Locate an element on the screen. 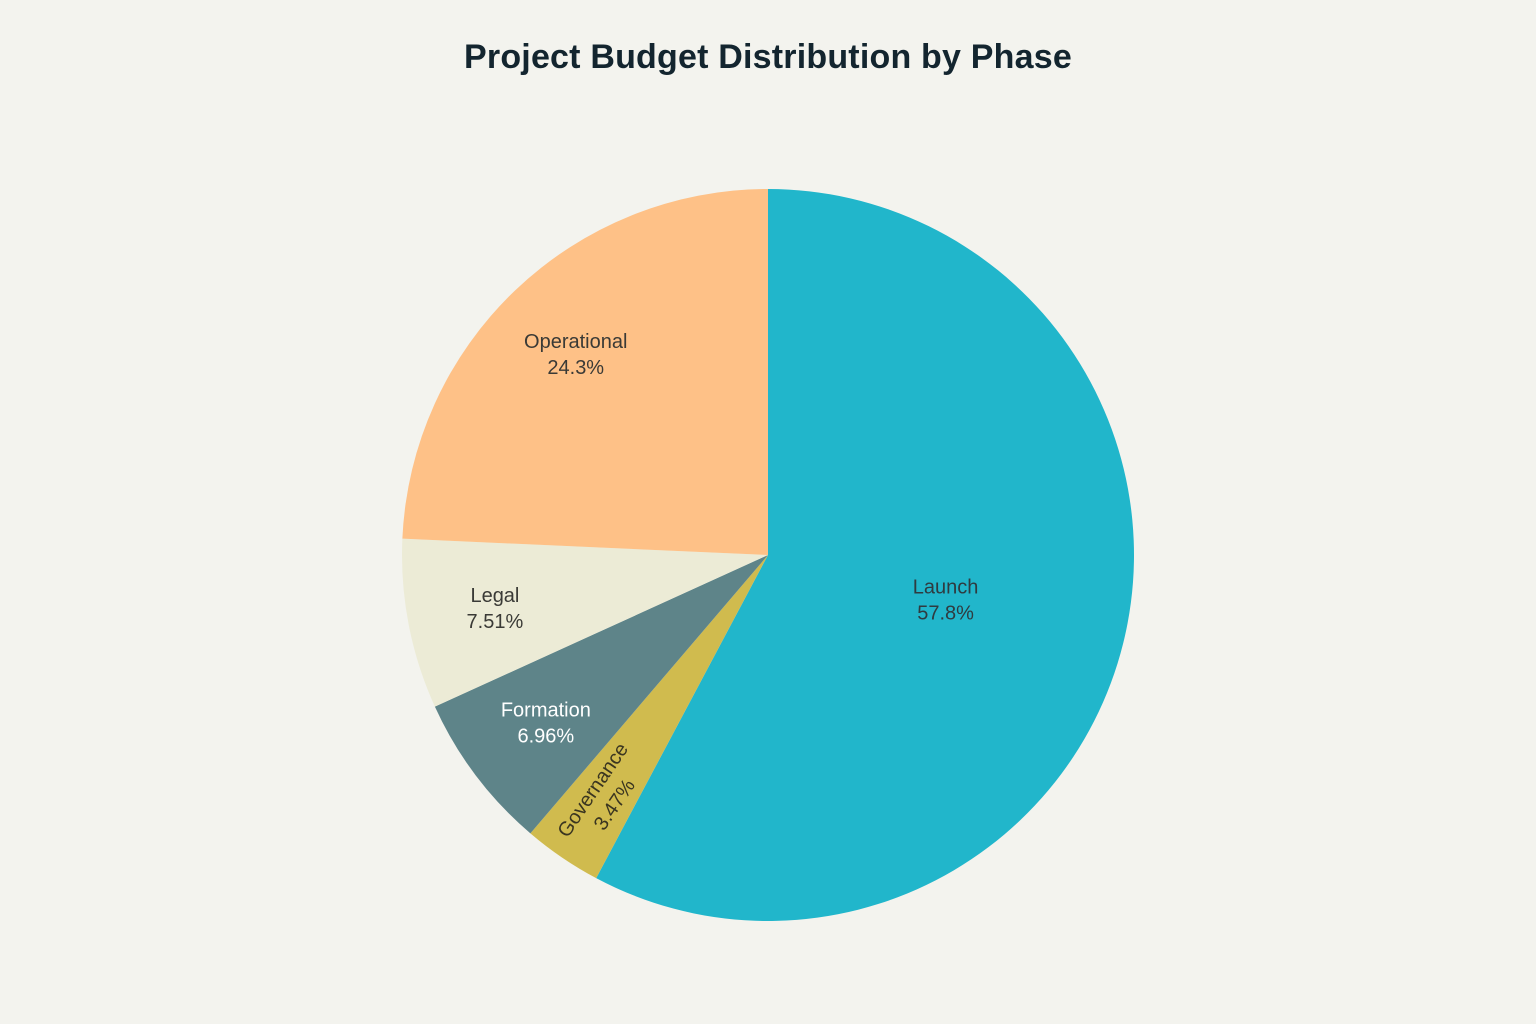  pie-slice-governance is located at coordinates (649, 717).